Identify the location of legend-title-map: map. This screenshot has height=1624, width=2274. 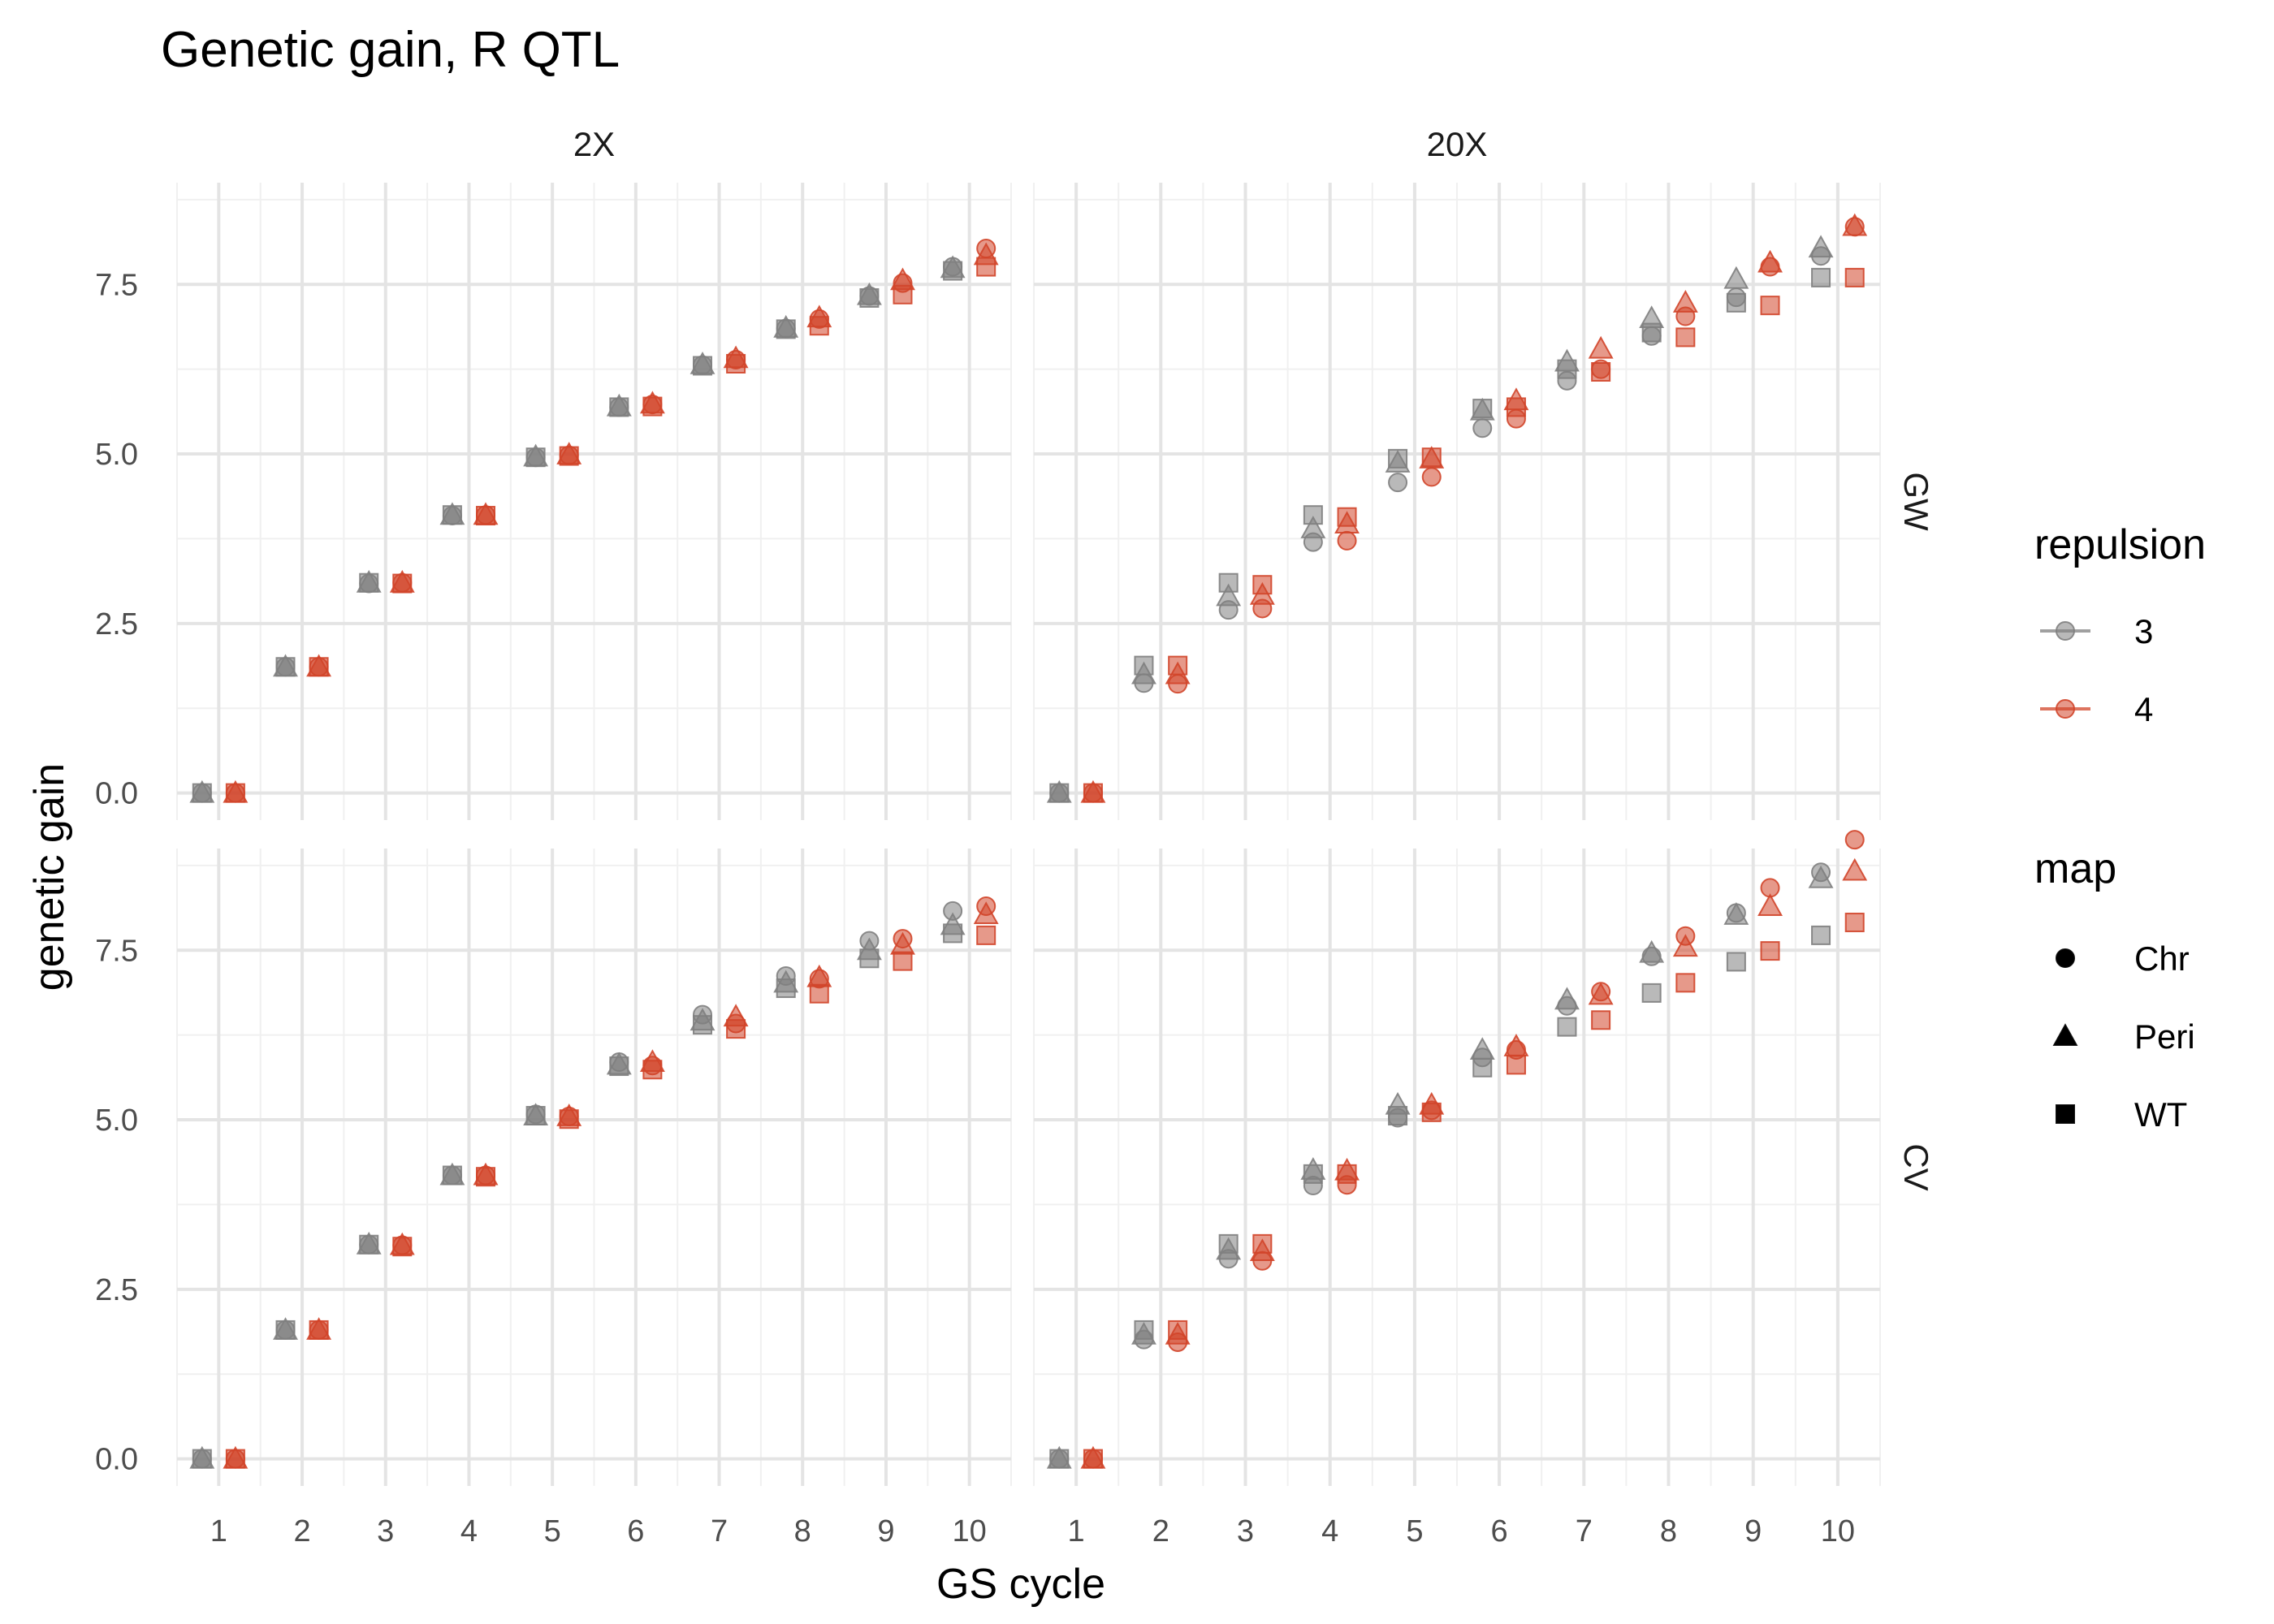
(2075, 868).